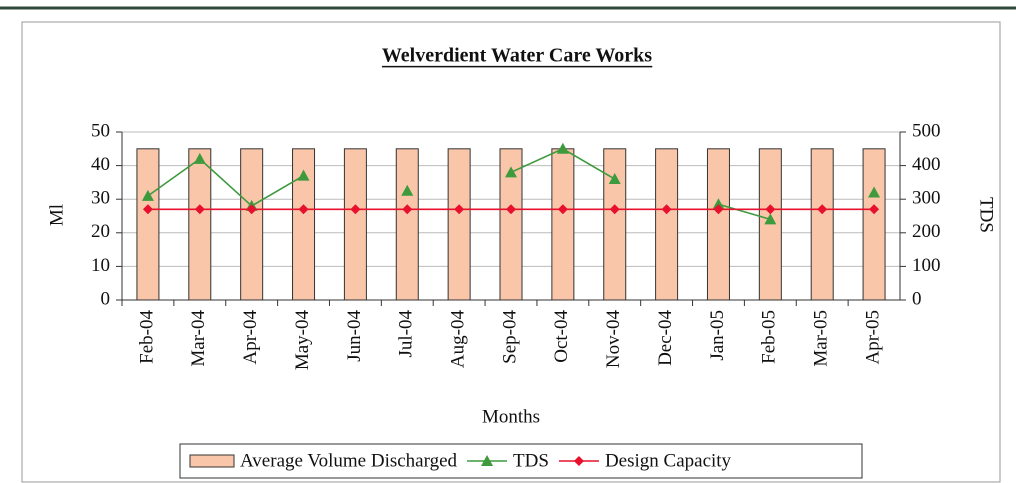 This screenshot has height=483, width=1016. What do you see at coordinates (354, 336) in the screenshot?
I see `x-tick-label: Jun-04` at bounding box center [354, 336].